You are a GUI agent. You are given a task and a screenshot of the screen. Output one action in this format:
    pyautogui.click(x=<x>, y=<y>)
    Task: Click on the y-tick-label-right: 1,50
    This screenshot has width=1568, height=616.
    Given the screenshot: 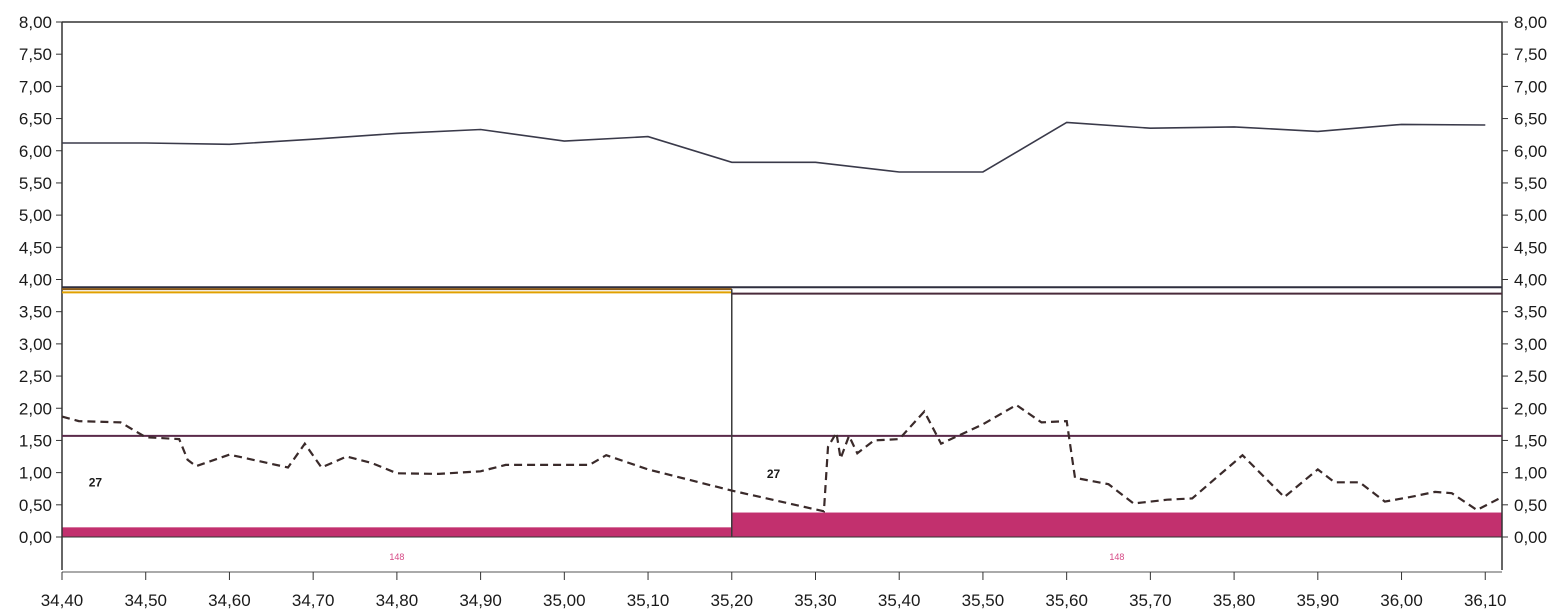 What is the action you would take?
    pyautogui.click(x=1530, y=440)
    